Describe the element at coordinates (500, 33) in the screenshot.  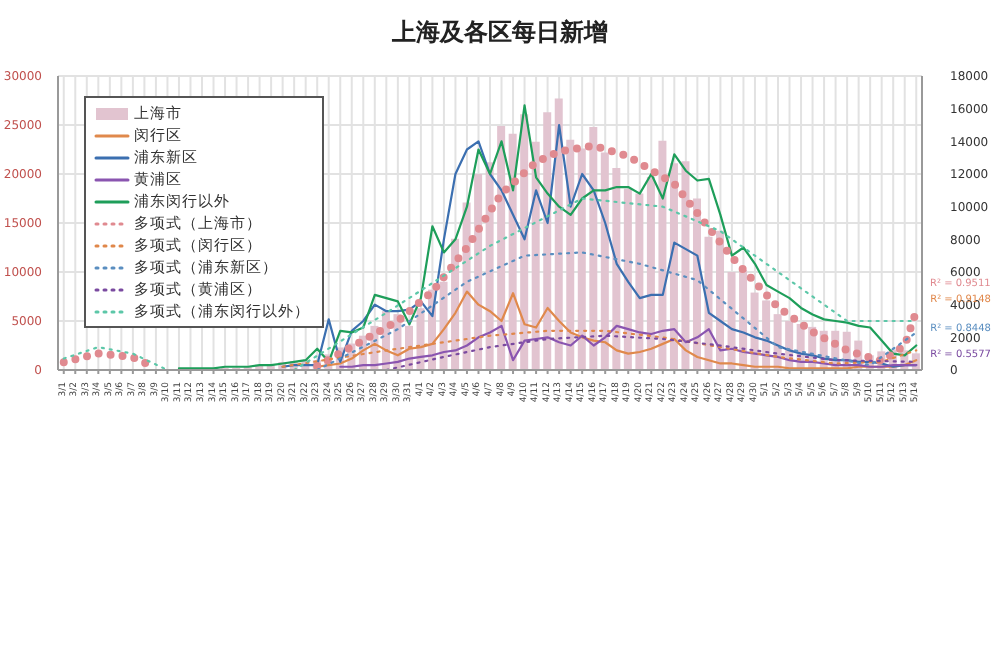
I see `chart-title: 上海及各区每日新增` at that location.